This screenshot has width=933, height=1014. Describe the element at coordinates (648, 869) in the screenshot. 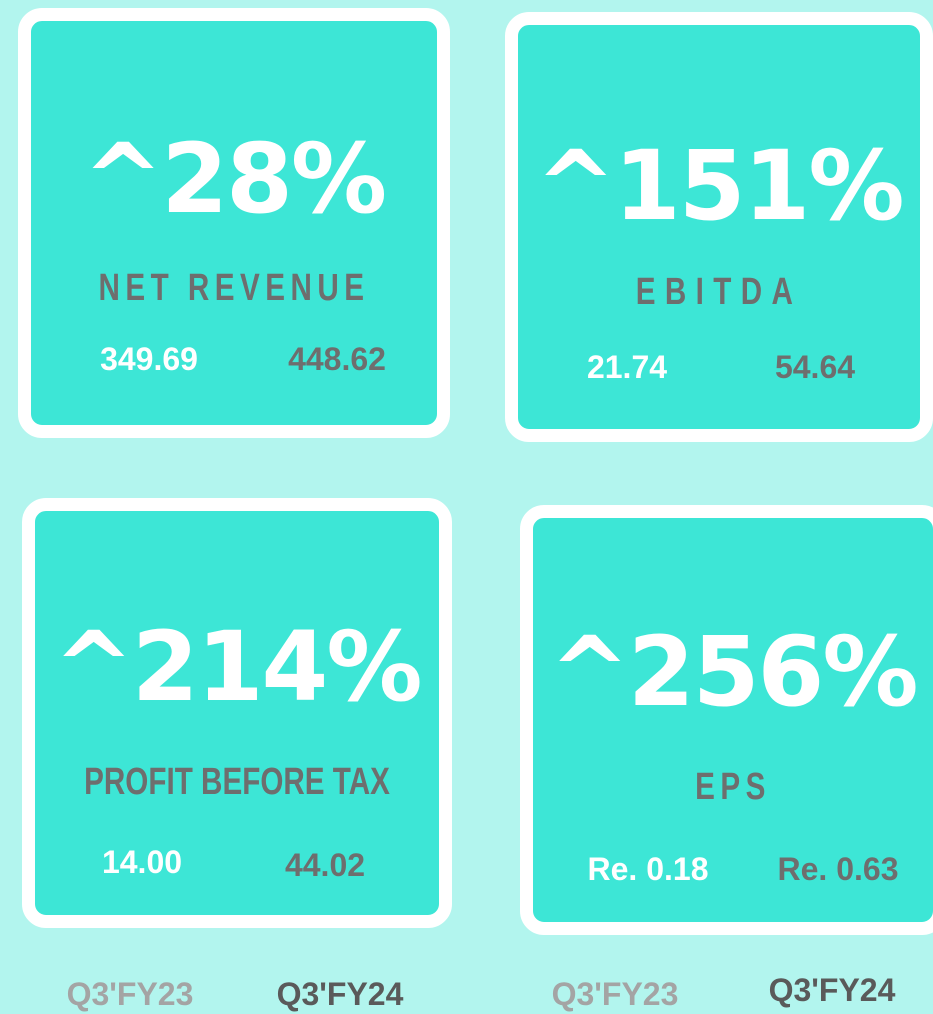

I see `previous-value: Re. 0.18` at that location.